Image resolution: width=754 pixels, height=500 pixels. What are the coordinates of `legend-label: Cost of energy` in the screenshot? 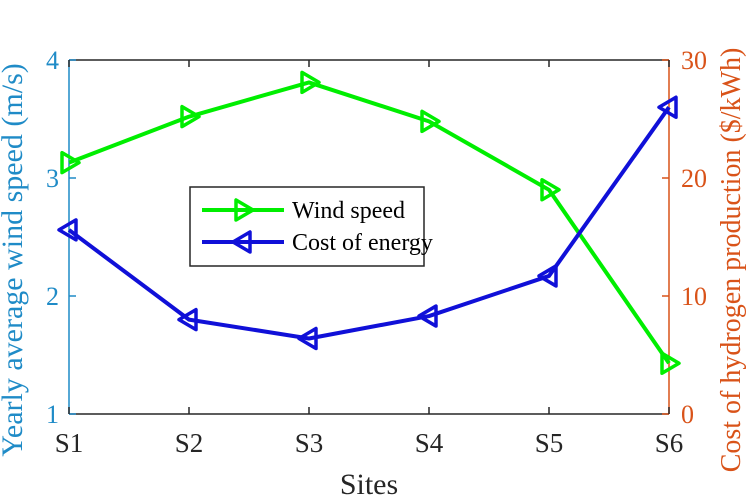 It's located at (362, 243).